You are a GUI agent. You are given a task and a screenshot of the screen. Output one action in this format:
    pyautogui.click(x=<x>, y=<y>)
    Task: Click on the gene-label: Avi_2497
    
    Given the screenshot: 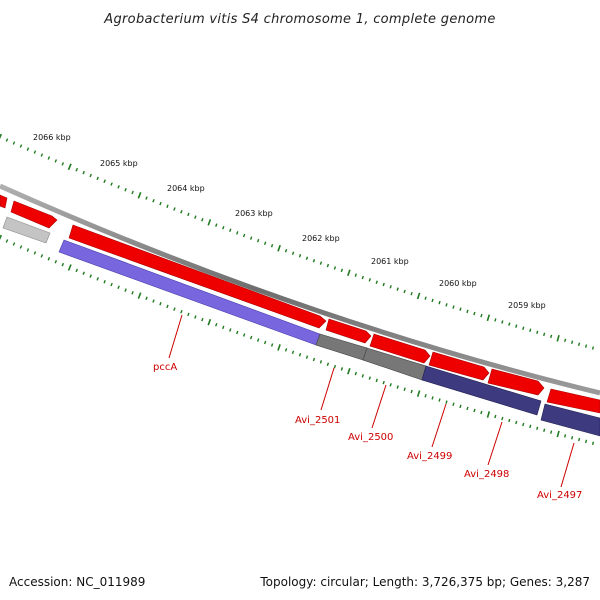 What is the action you would take?
    pyautogui.click(x=559, y=495)
    